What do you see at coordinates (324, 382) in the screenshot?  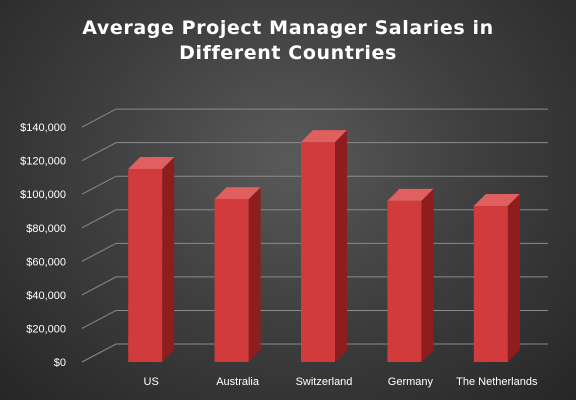 I see `x-tick-label: Switzerland` at bounding box center [324, 382].